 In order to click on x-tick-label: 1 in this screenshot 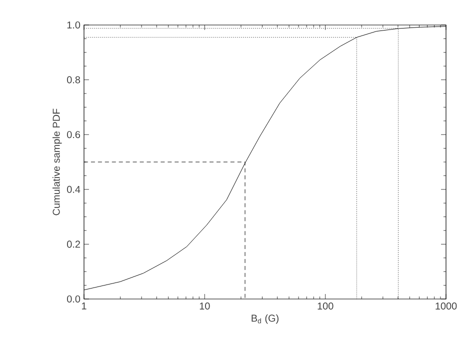, I will do `click(84, 306)`.